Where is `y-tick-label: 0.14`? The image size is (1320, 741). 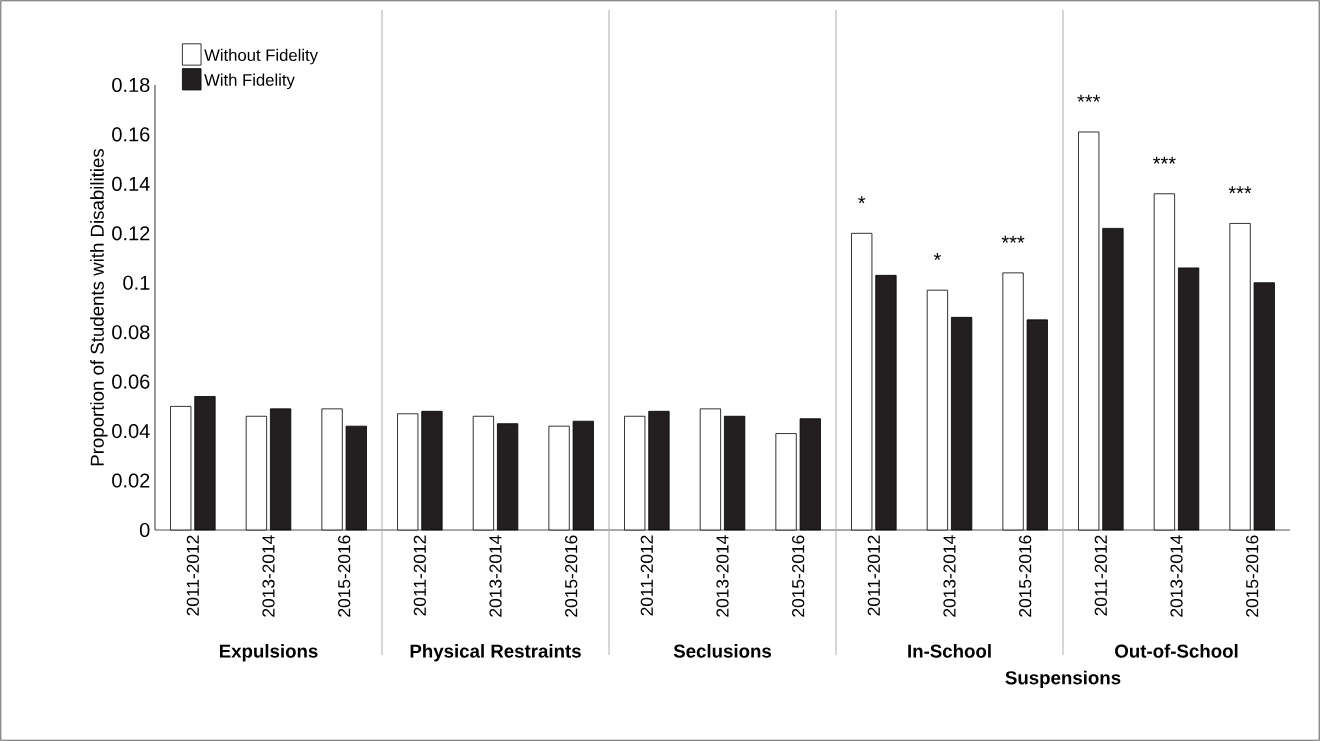
y-tick-label: 0.14 is located at coordinates (131, 183).